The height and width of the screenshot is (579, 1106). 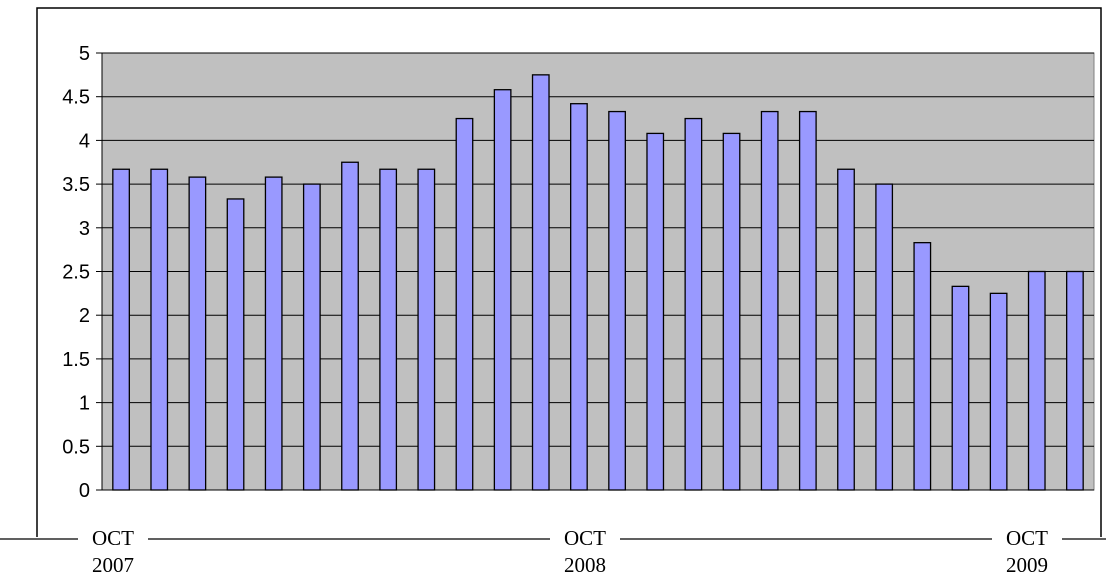 What do you see at coordinates (84, 229) in the screenshot?
I see `y-tick-label: 3` at bounding box center [84, 229].